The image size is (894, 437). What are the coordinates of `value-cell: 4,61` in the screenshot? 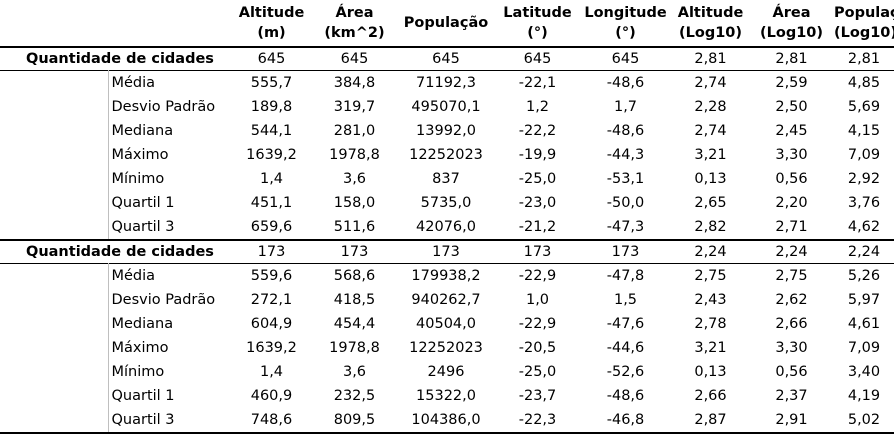 It's located at (864, 324).